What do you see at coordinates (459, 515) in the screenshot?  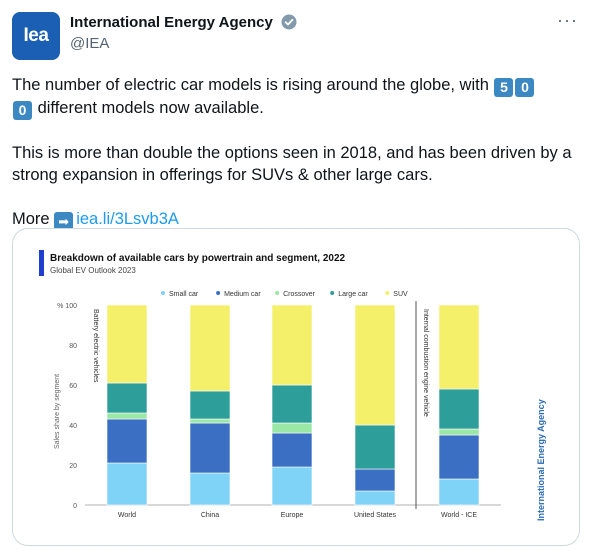 I see `x-tick-label: World - ICE` at bounding box center [459, 515].